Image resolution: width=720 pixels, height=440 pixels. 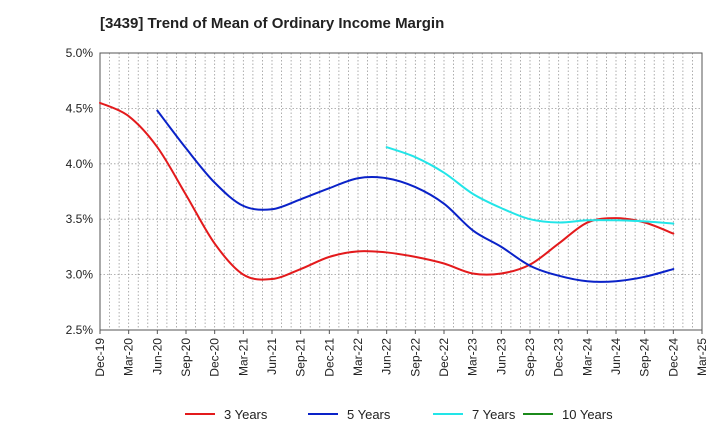 What do you see at coordinates (494, 414) in the screenshot?
I see `legend-label: 7 Years` at bounding box center [494, 414].